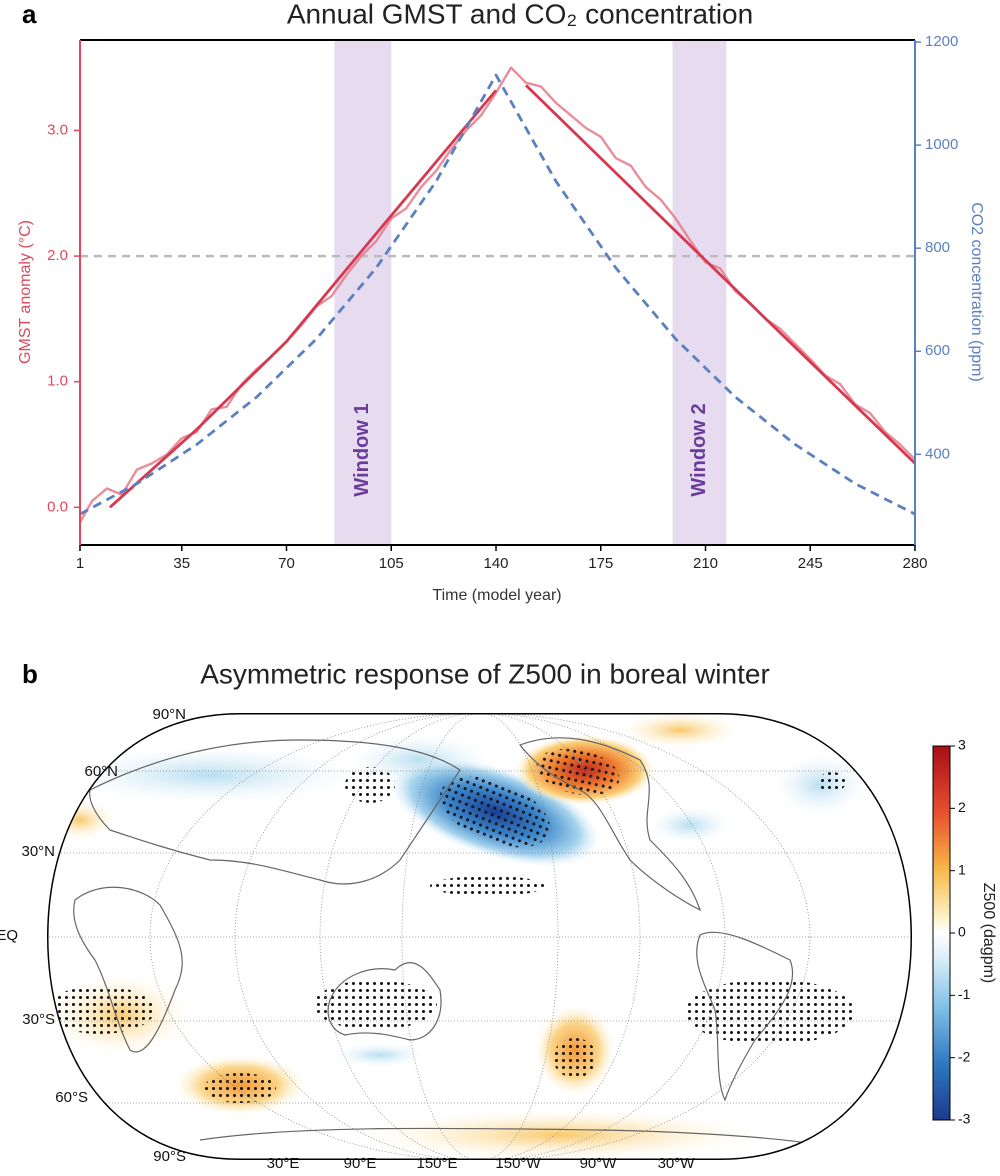 Image resolution: width=1000 pixels, height=1176 pixels. What do you see at coordinates (941, 144) in the screenshot?
I see `y2-tick-label: 1000` at bounding box center [941, 144].